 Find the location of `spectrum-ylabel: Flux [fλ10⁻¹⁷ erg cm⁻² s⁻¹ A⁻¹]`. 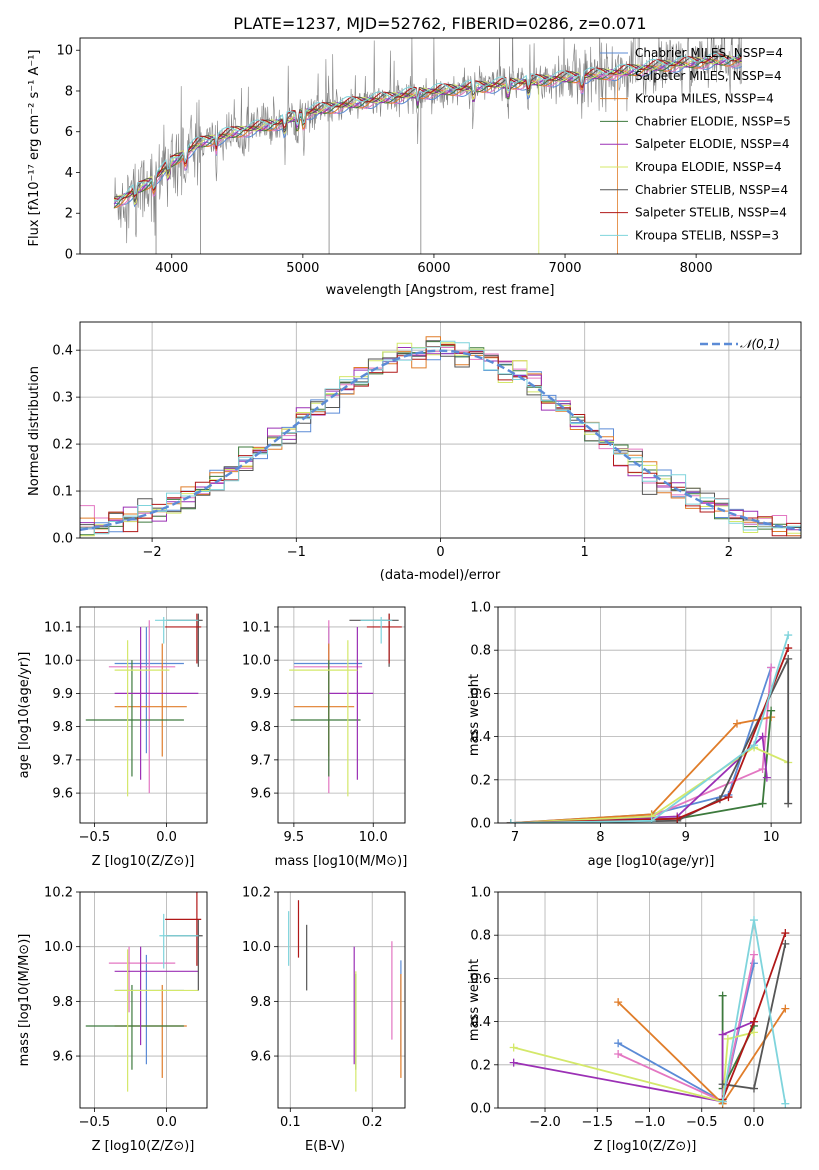

spectrum-ylabel: Flux [fλ10⁻¹⁷ erg cm⁻² s⁻¹ A⁻¹] is located at coordinates (34, 148).